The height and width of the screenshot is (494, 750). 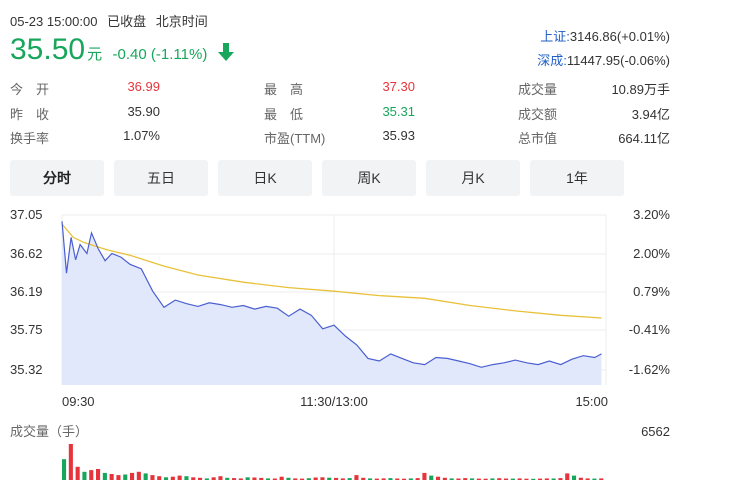 I want to click on stat-turnover-value: 1.07%, so click(x=141, y=135).